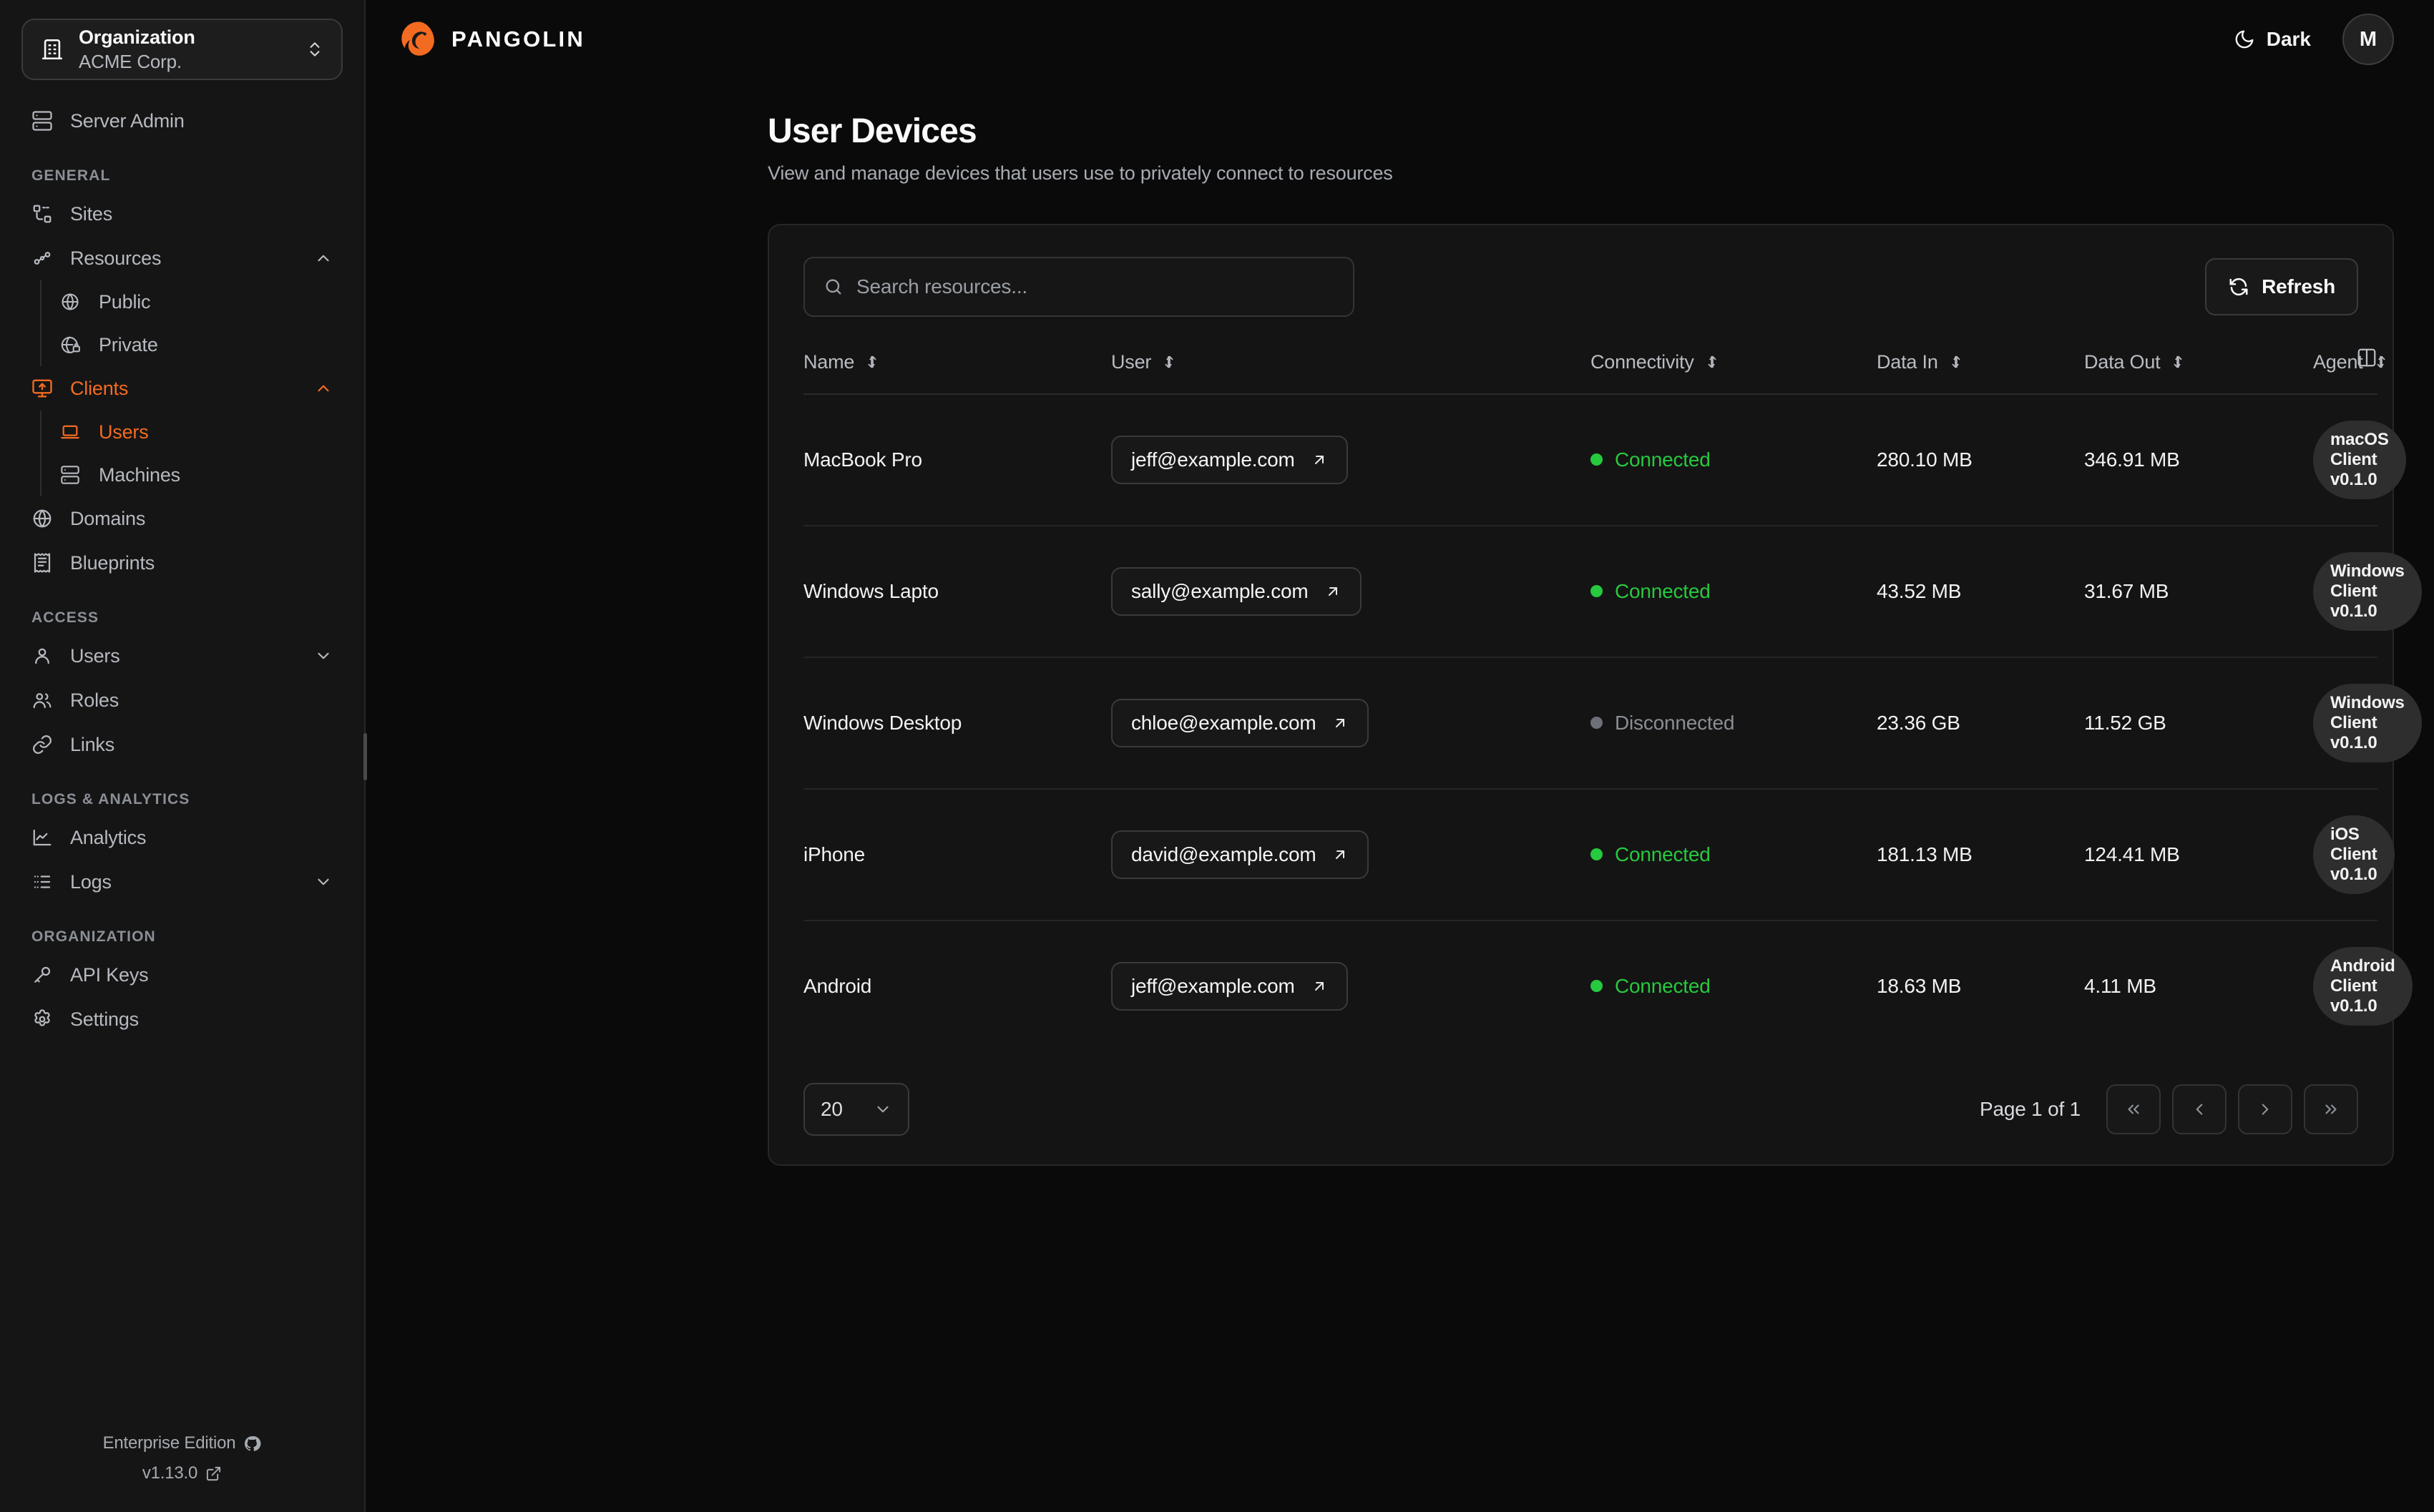 The height and width of the screenshot is (1512, 2434). Describe the element at coordinates (2368, 39) in the screenshot. I see `avatar: M` at that location.